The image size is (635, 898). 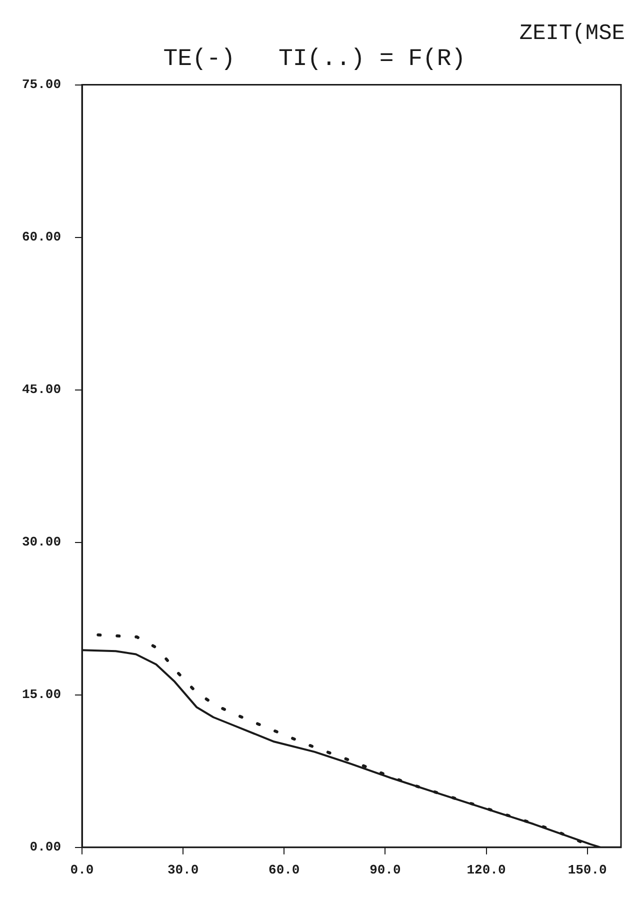 What do you see at coordinates (82, 870) in the screenshot?
I see `x-tick-label: 0.0` at bounding box center [82, 870].